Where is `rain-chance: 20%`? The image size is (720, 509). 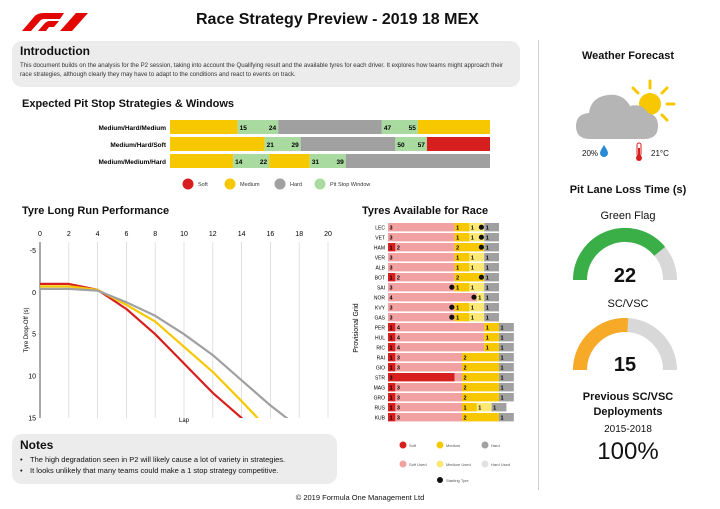 rain-chance: 20% is located at coordinates (590, 153).